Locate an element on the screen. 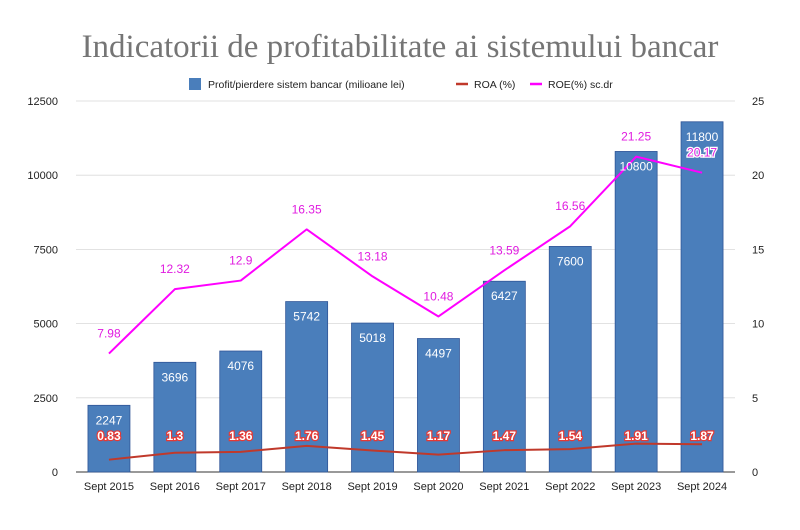 Image resolution: width=800 pixels, height=530 pixels. y-right-tick-label: 5 is located at coordinates (755, 399).